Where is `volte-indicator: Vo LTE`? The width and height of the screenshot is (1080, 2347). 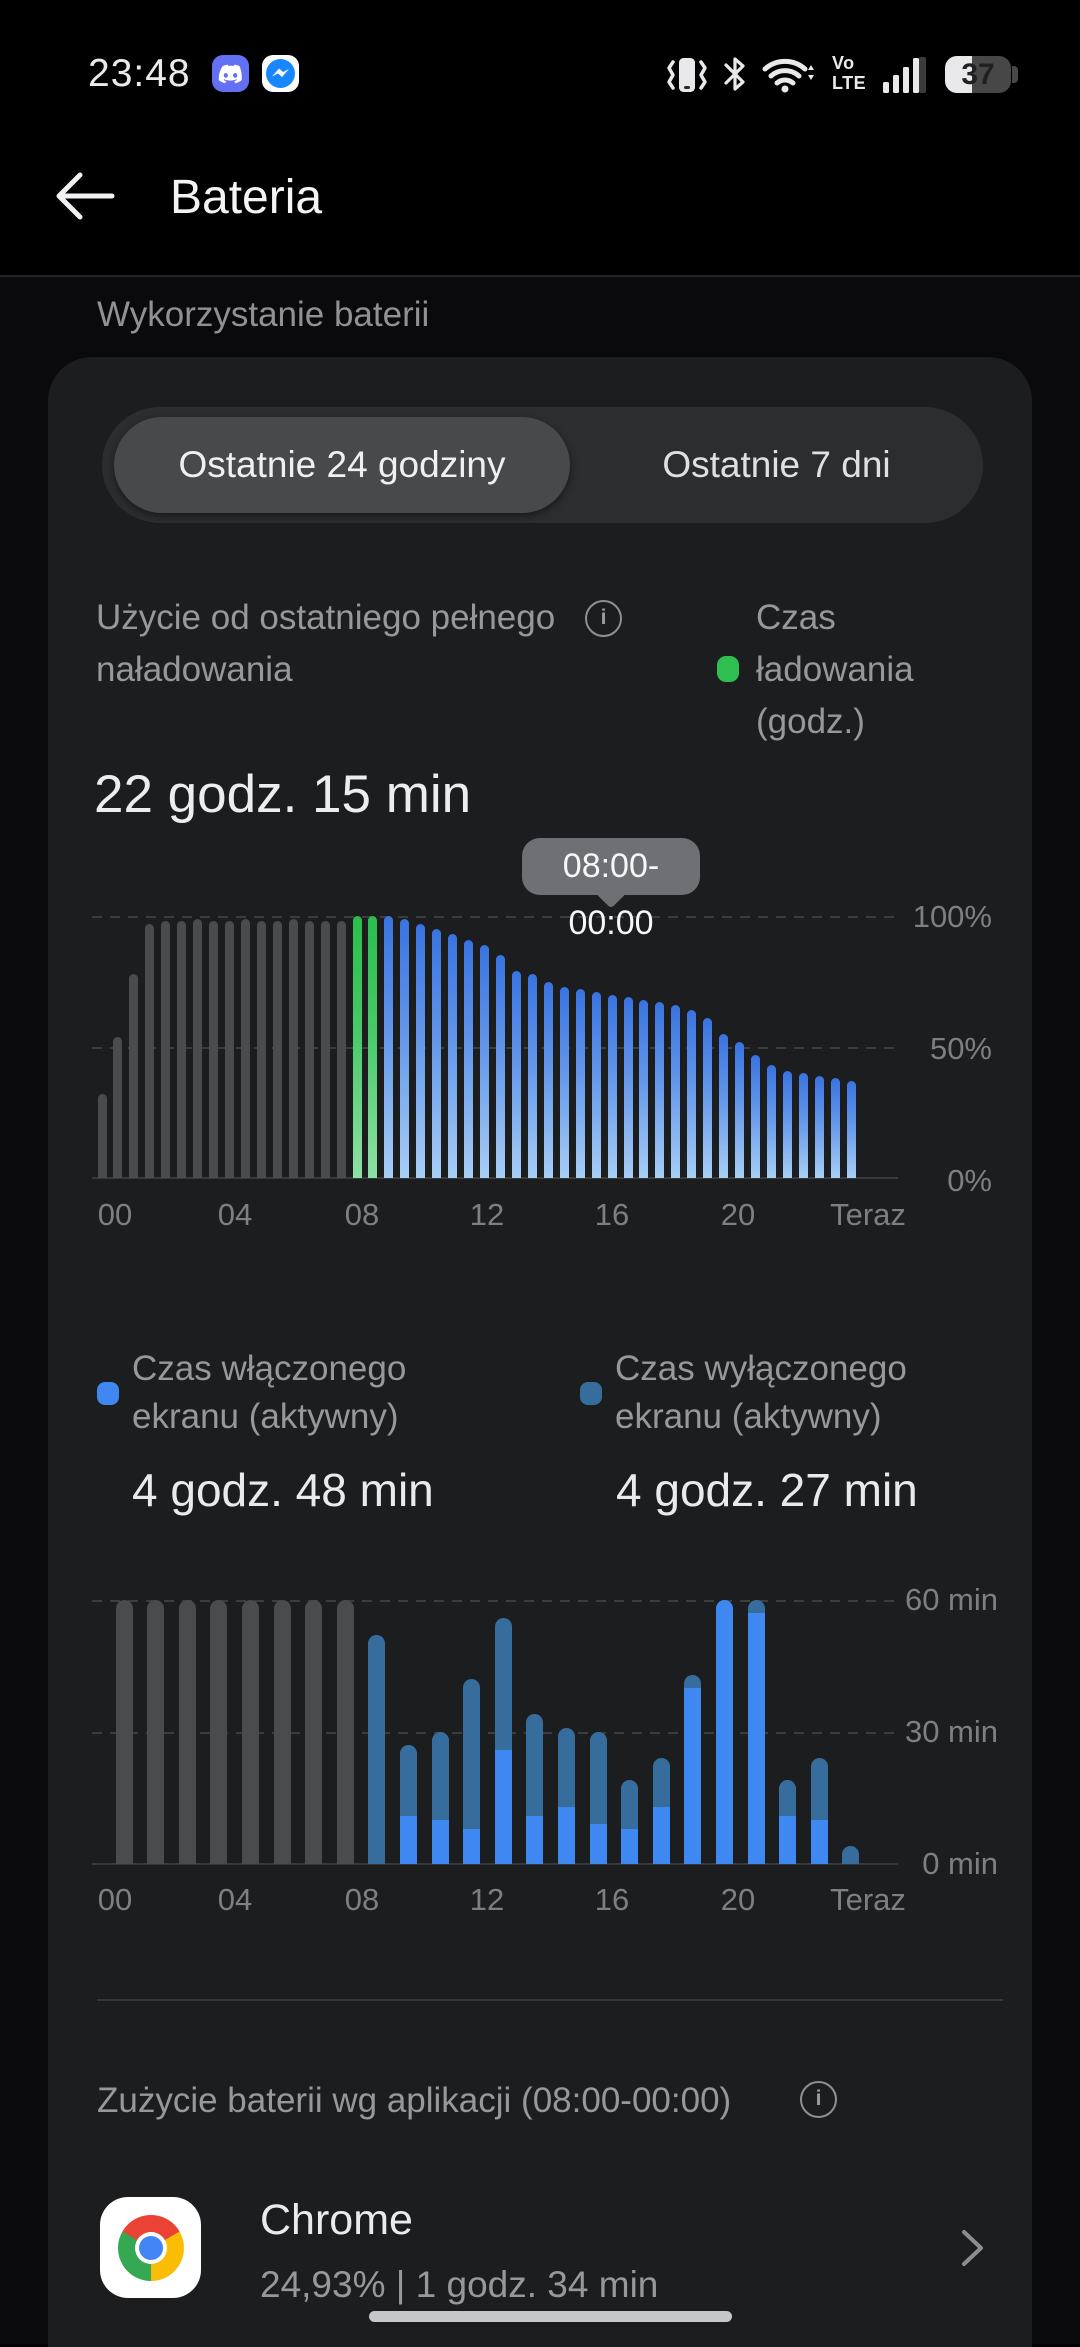
volte-indicator: Vo LTE is located at coordinates (849, 73).